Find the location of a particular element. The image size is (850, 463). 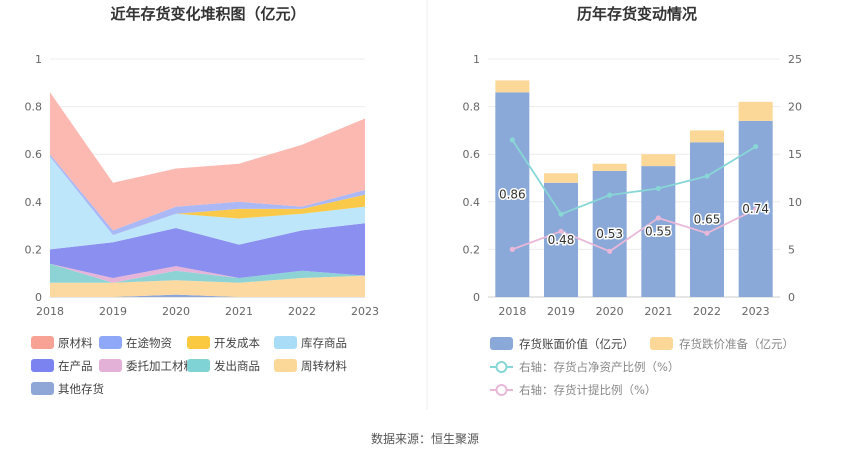

area-series-发出商品 is located at coordinates (207, 273).